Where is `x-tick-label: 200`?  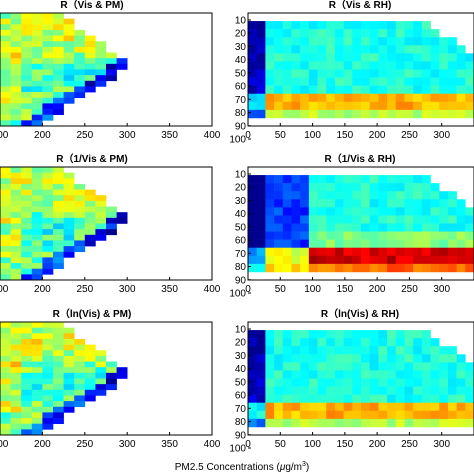
x-tick-label: 200 is located at coordinates (377, 444).